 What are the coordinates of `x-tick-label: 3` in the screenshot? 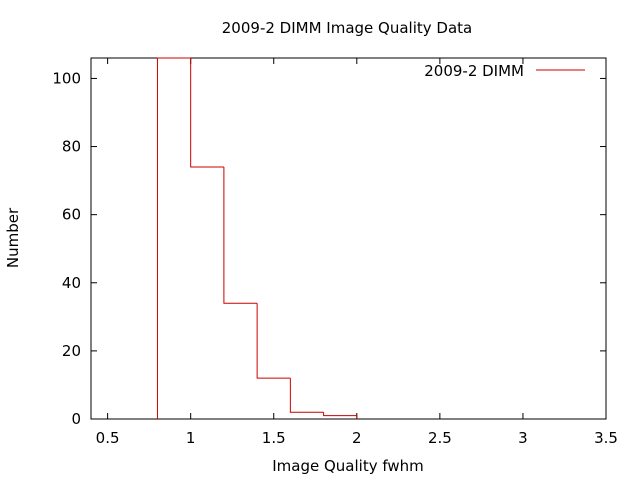 It's located at (523, 438).